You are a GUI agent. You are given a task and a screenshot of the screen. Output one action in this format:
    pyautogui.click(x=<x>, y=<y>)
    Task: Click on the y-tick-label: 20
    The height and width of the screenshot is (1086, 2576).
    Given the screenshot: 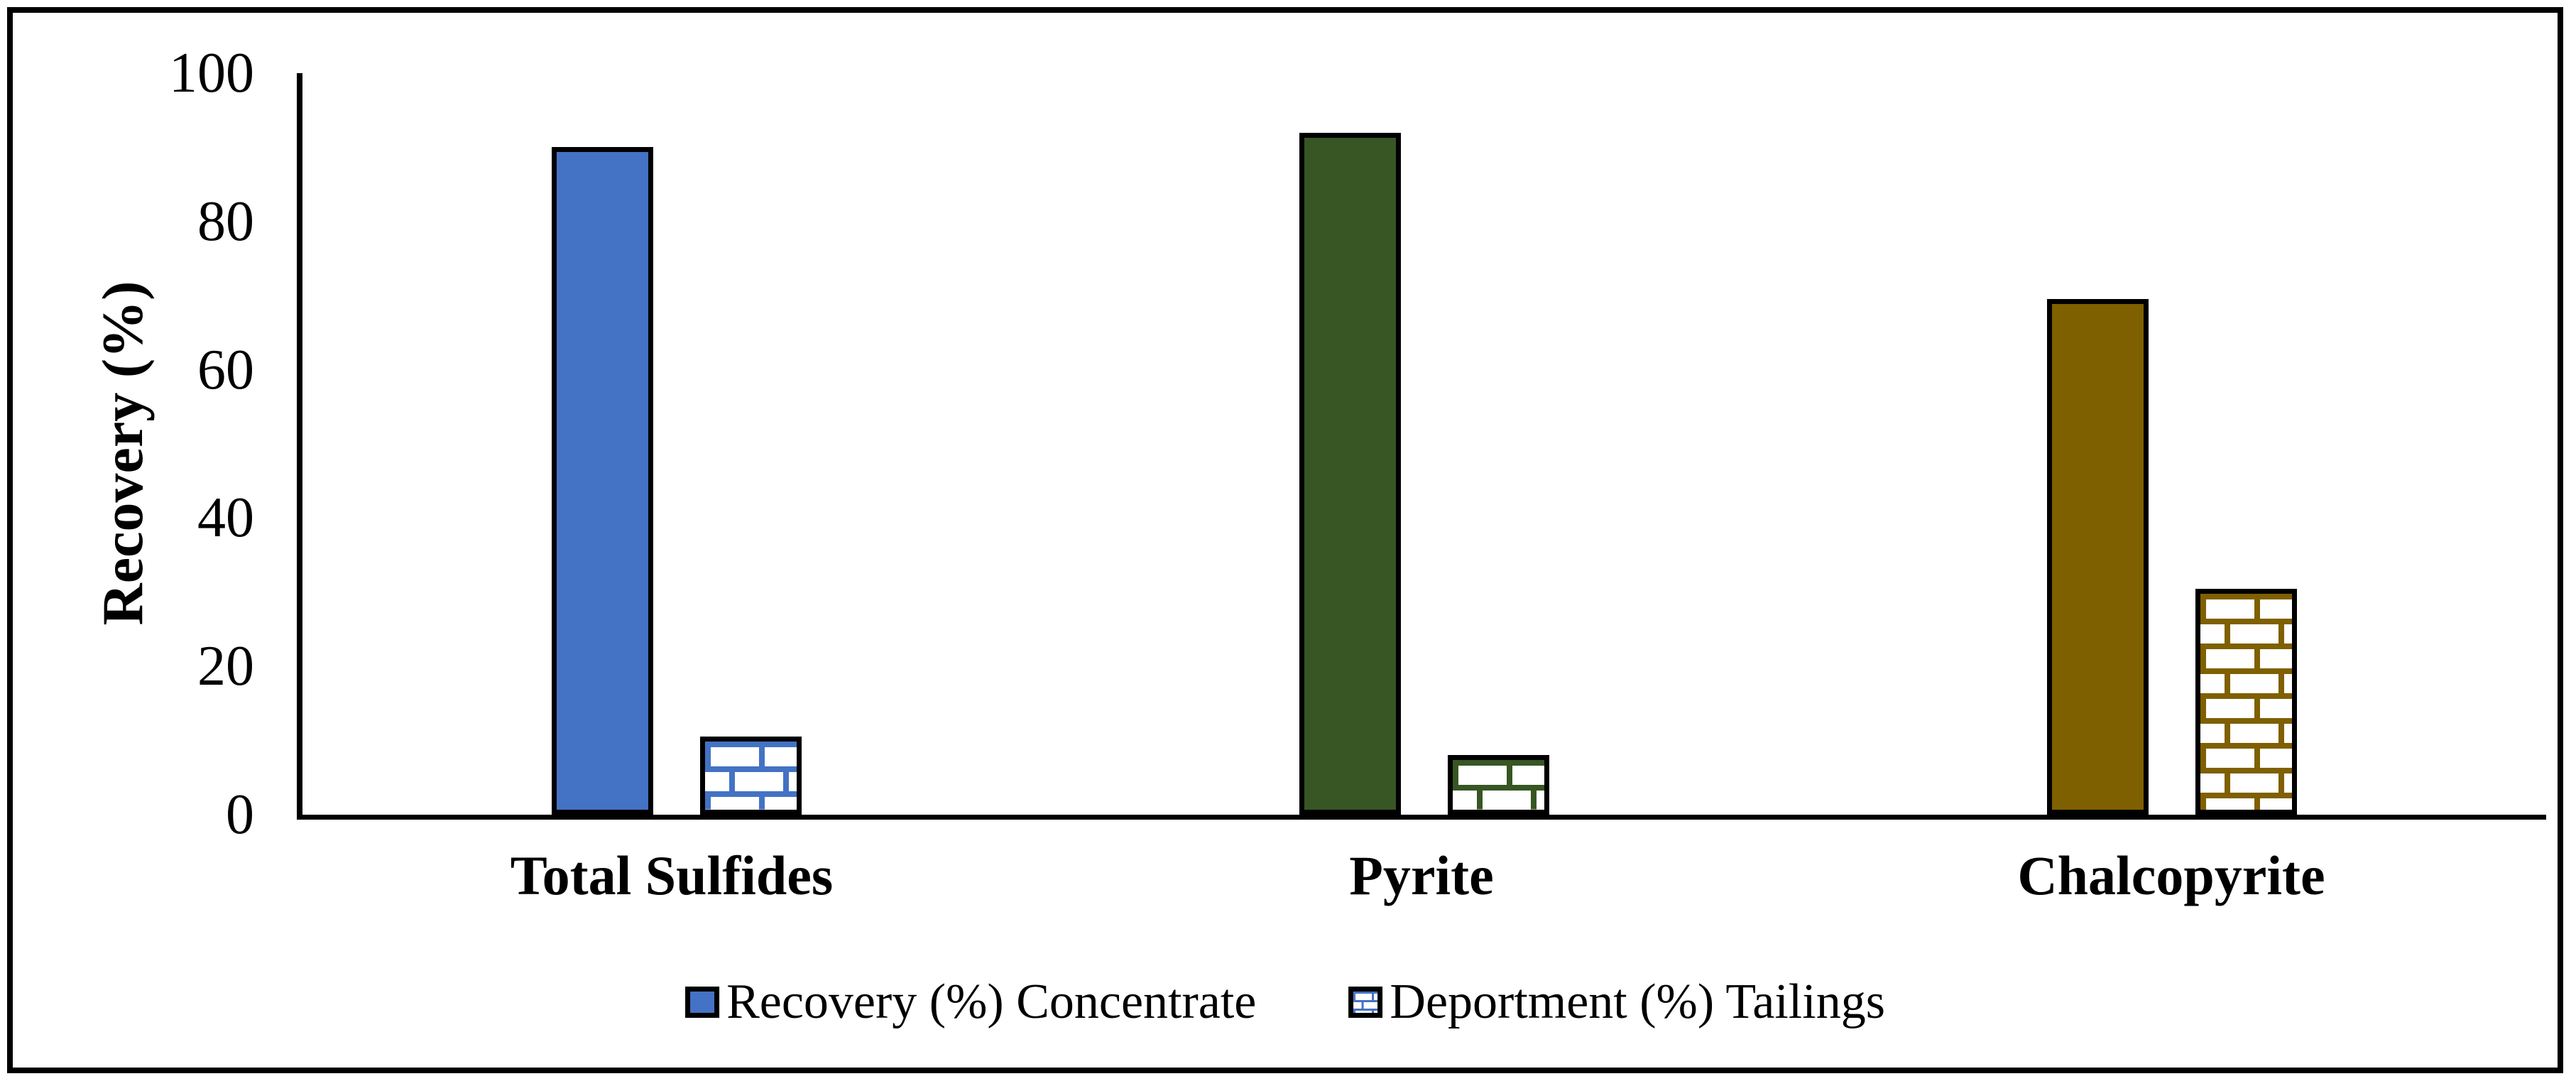 What is the action you would take?
    pyautogui.click(x=225, y=666)
    